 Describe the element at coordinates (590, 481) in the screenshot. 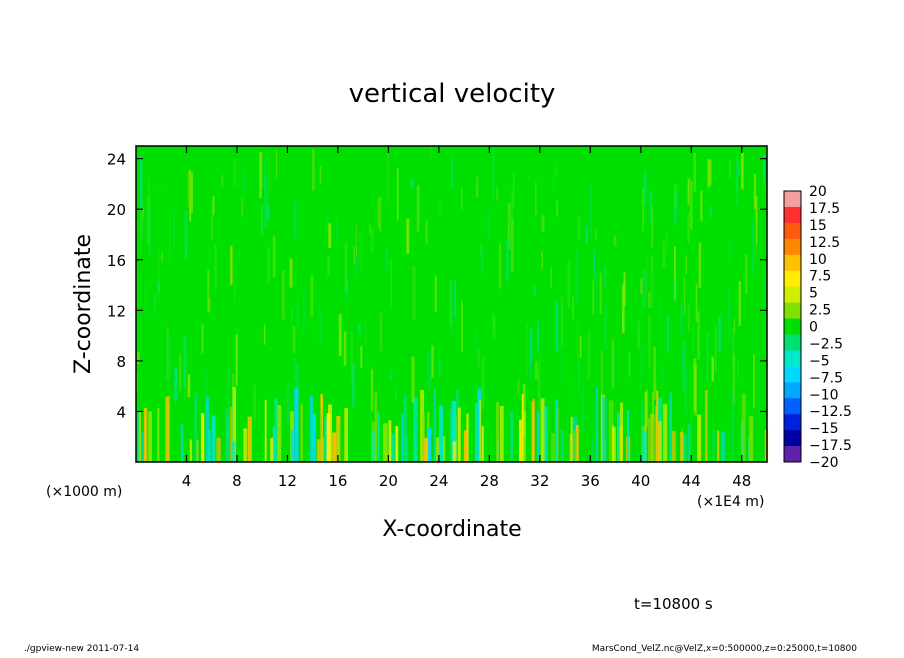

I see `x-tick-label: 36` at that location.